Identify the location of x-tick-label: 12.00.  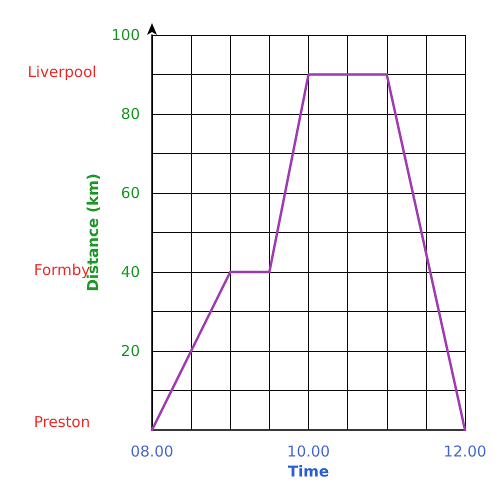
(465, 451).